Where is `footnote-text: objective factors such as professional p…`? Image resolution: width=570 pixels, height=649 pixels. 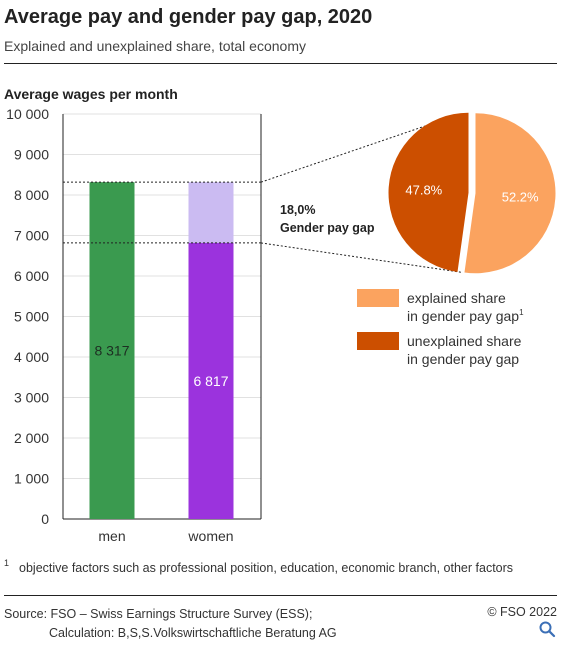
footnote-text: objective factors such as professional p… is located at coordinates (266, 568).